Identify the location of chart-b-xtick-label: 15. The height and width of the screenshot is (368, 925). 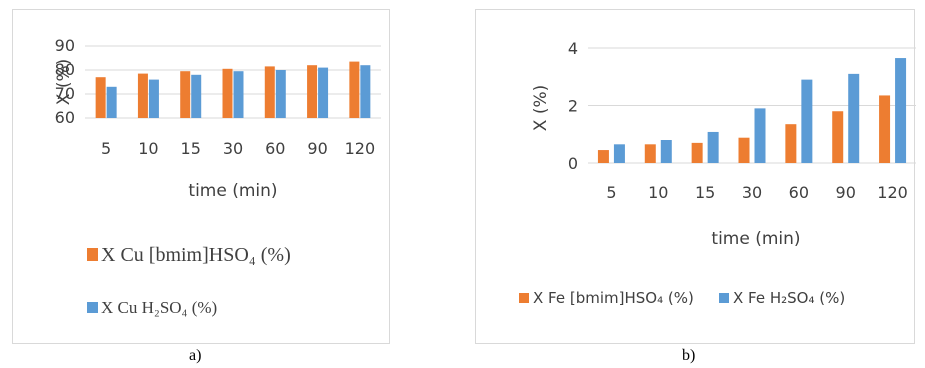
(705, 192).